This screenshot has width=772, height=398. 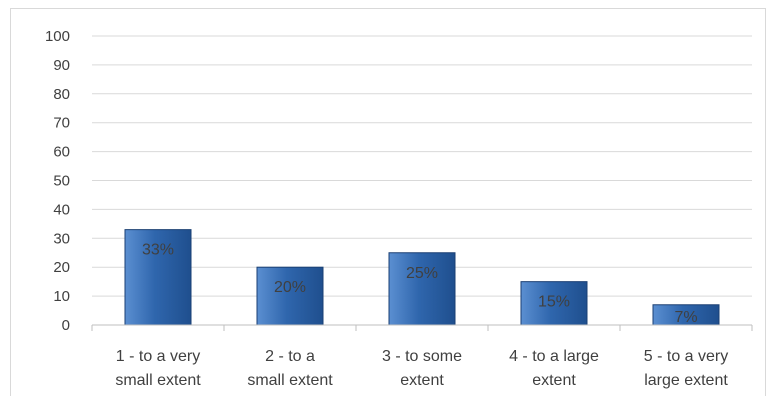 What do you see at coordinates (61, 296) in the screenshot?
I see `y-tick-label: 10` at bounding box center [61, 296].